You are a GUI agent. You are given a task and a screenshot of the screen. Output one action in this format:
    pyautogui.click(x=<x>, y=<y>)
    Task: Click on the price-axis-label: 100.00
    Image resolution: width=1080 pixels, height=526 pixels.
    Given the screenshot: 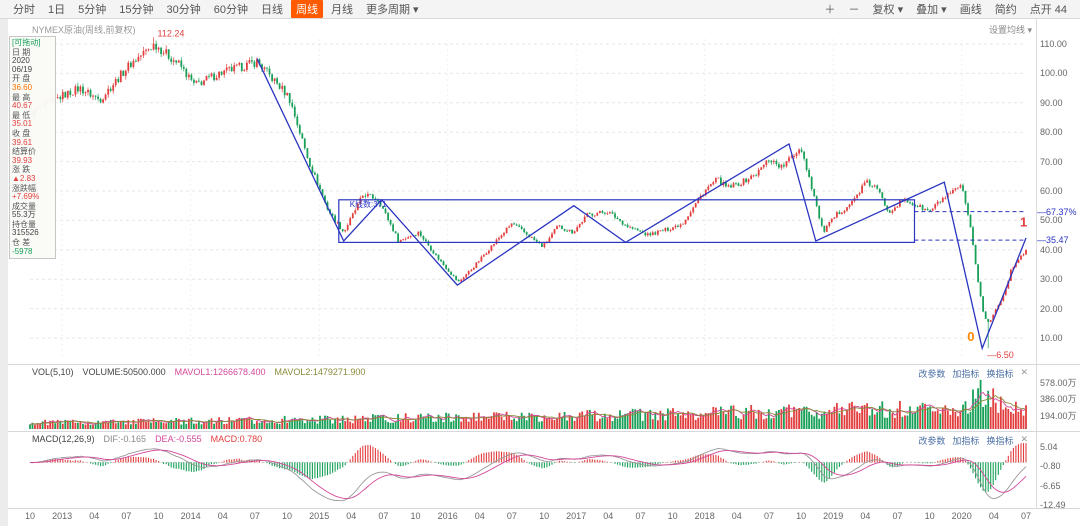 What is the action you would take?
    pyautogui.click(x=1054, y=73)
    